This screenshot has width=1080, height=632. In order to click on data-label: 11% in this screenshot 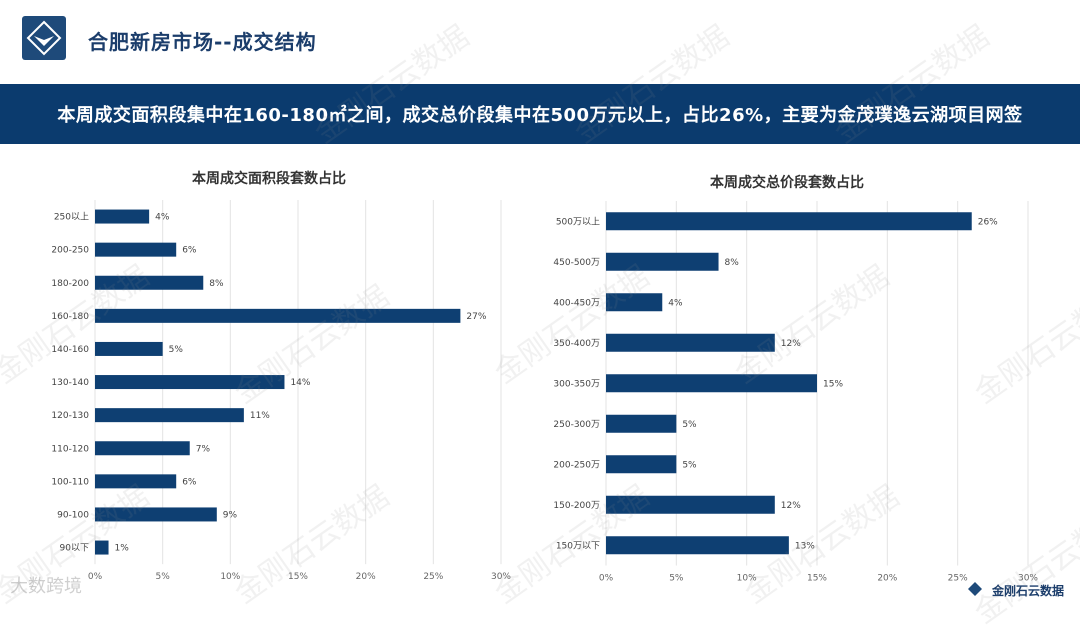, I will do `click(260, 416)`.